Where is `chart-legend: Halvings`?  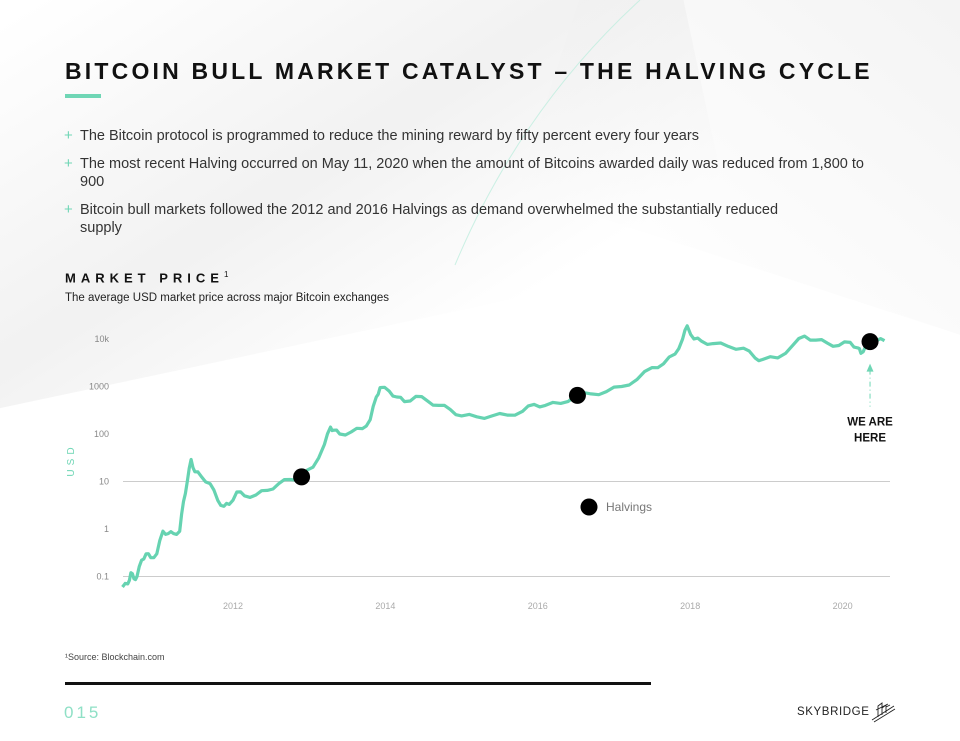 chart-legend: Halvings is located at coordinates (616, 507).